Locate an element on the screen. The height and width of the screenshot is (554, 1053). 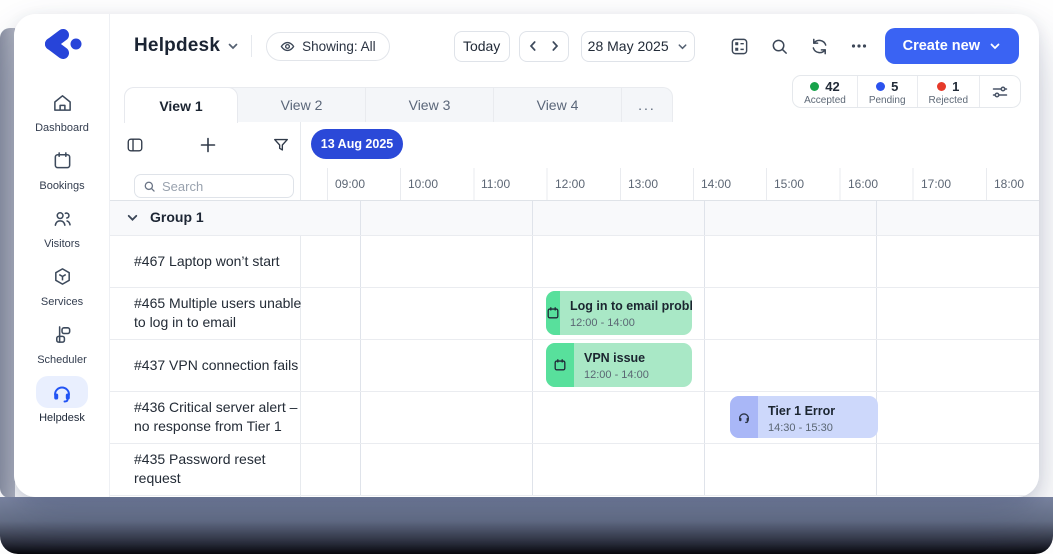
date-picker-button: 28 May 2025 is located at coordinates (637, 46).